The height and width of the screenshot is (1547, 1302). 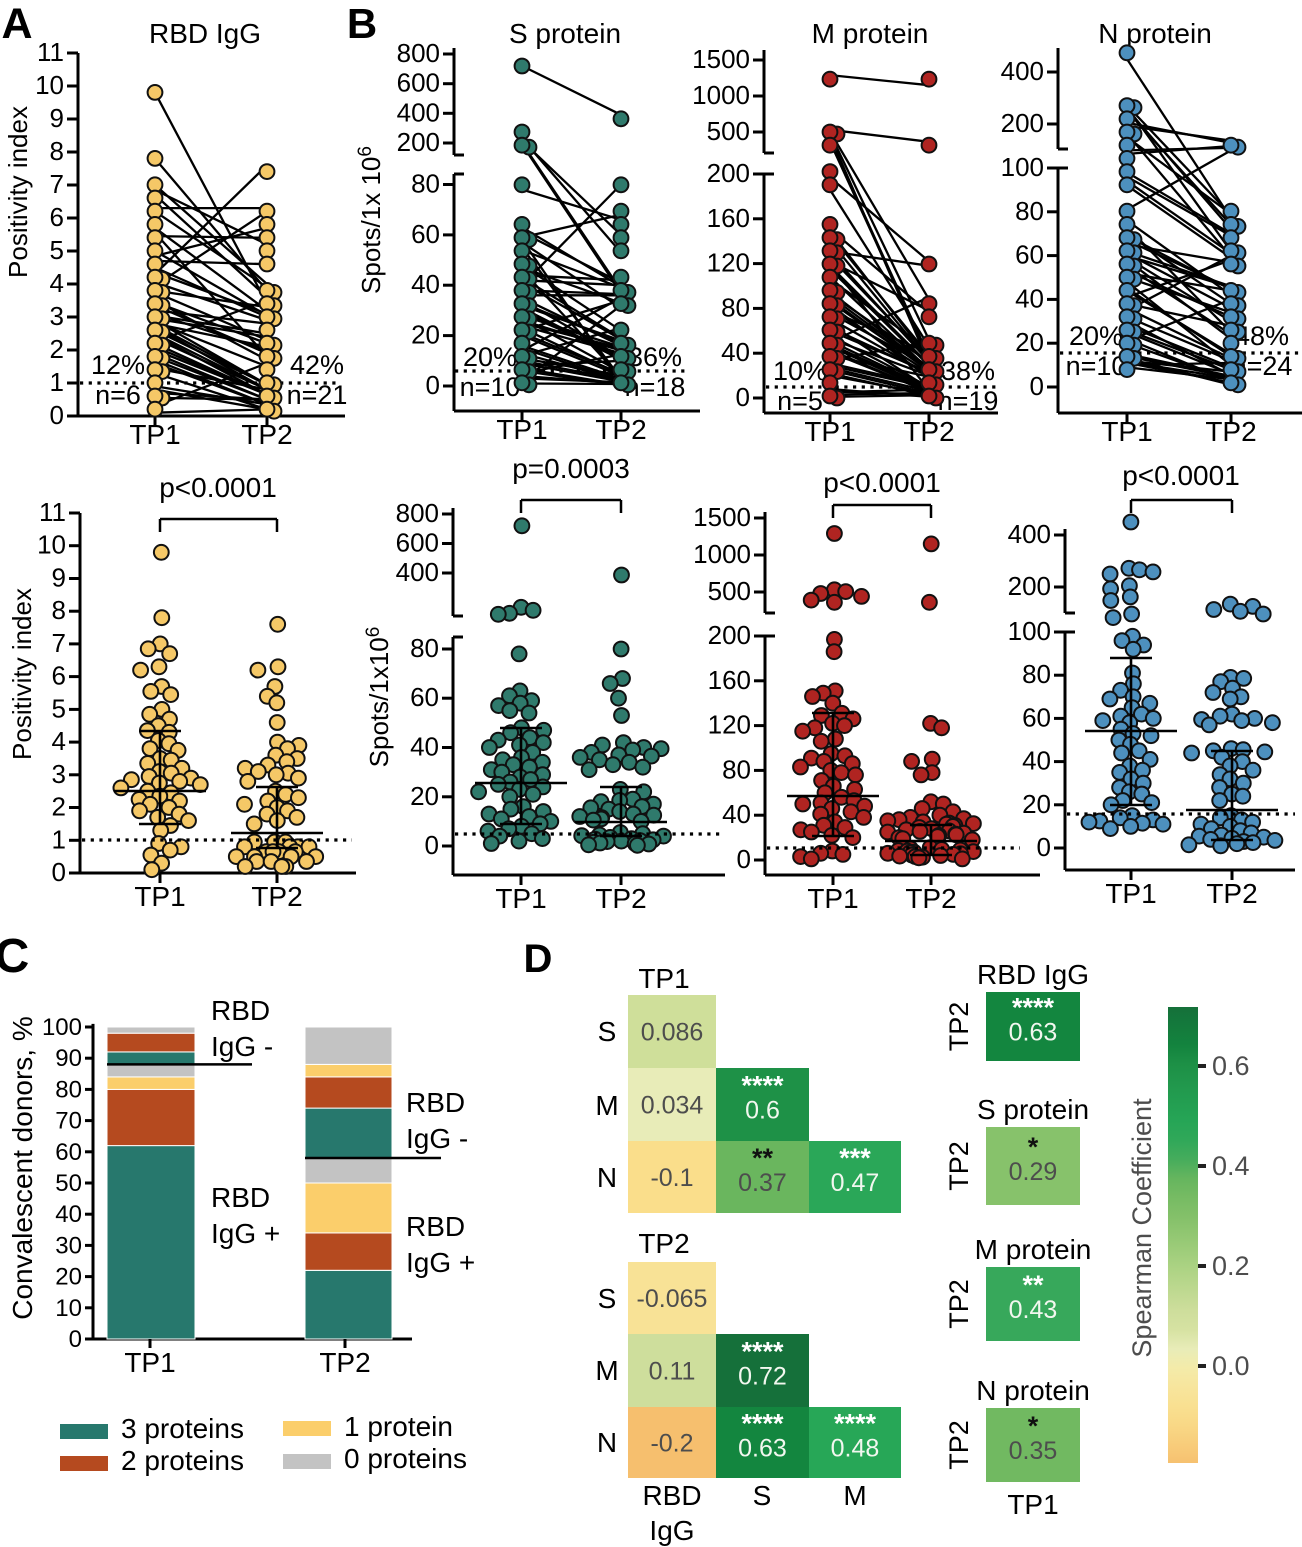 What do you see at coordinates (182, 1460) in the screenshot?
I see `svg-text: 2 proteins` at bounding box center [182, 1460].